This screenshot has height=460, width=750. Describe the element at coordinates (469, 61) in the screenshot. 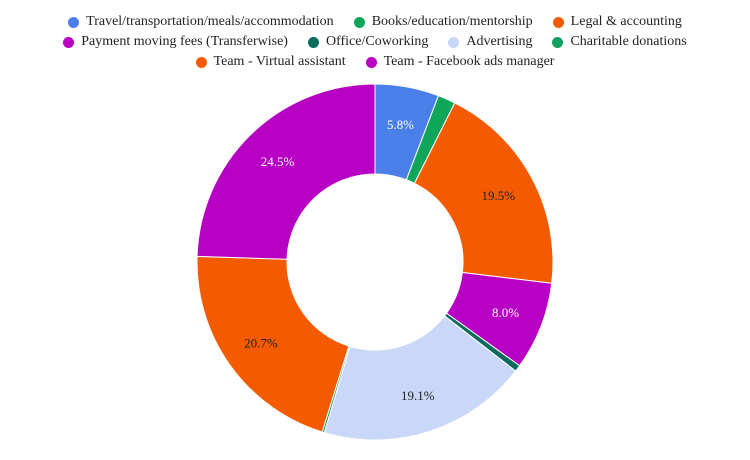

I see `legend-label-facebook-ads: Team - Facebook ads manager` at that location.